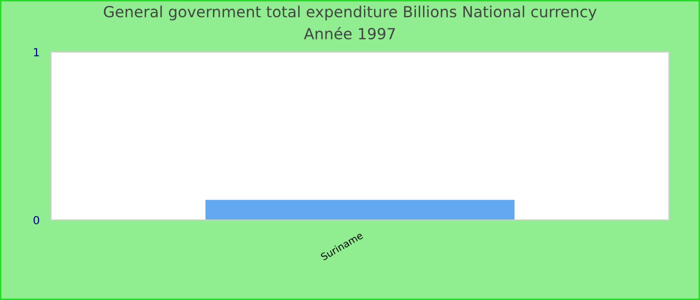 The image size is (700, 300). What do you see at coordinates (36, 52) in the screenshot?
I see `y-tick-label: 1` at bounding box center [36, 52].